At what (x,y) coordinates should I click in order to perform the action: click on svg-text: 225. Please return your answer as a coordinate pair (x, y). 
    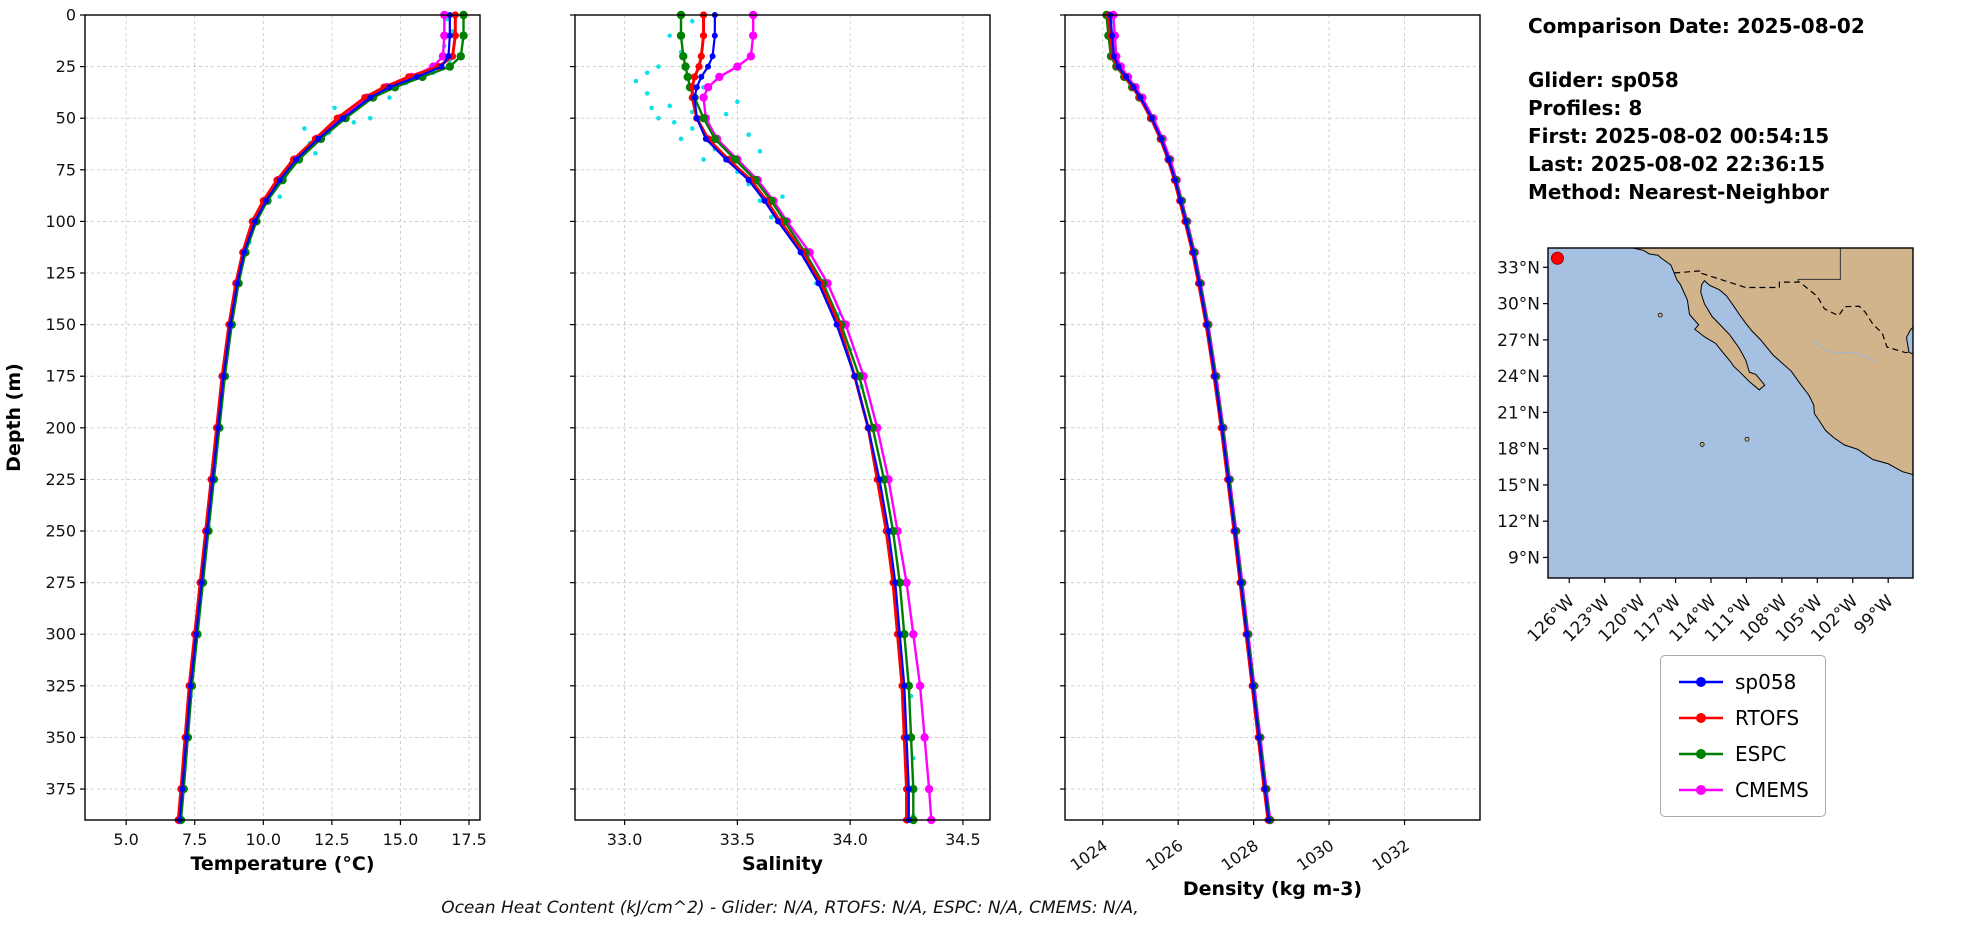
    Looking at the image, I should click on (60, 479).